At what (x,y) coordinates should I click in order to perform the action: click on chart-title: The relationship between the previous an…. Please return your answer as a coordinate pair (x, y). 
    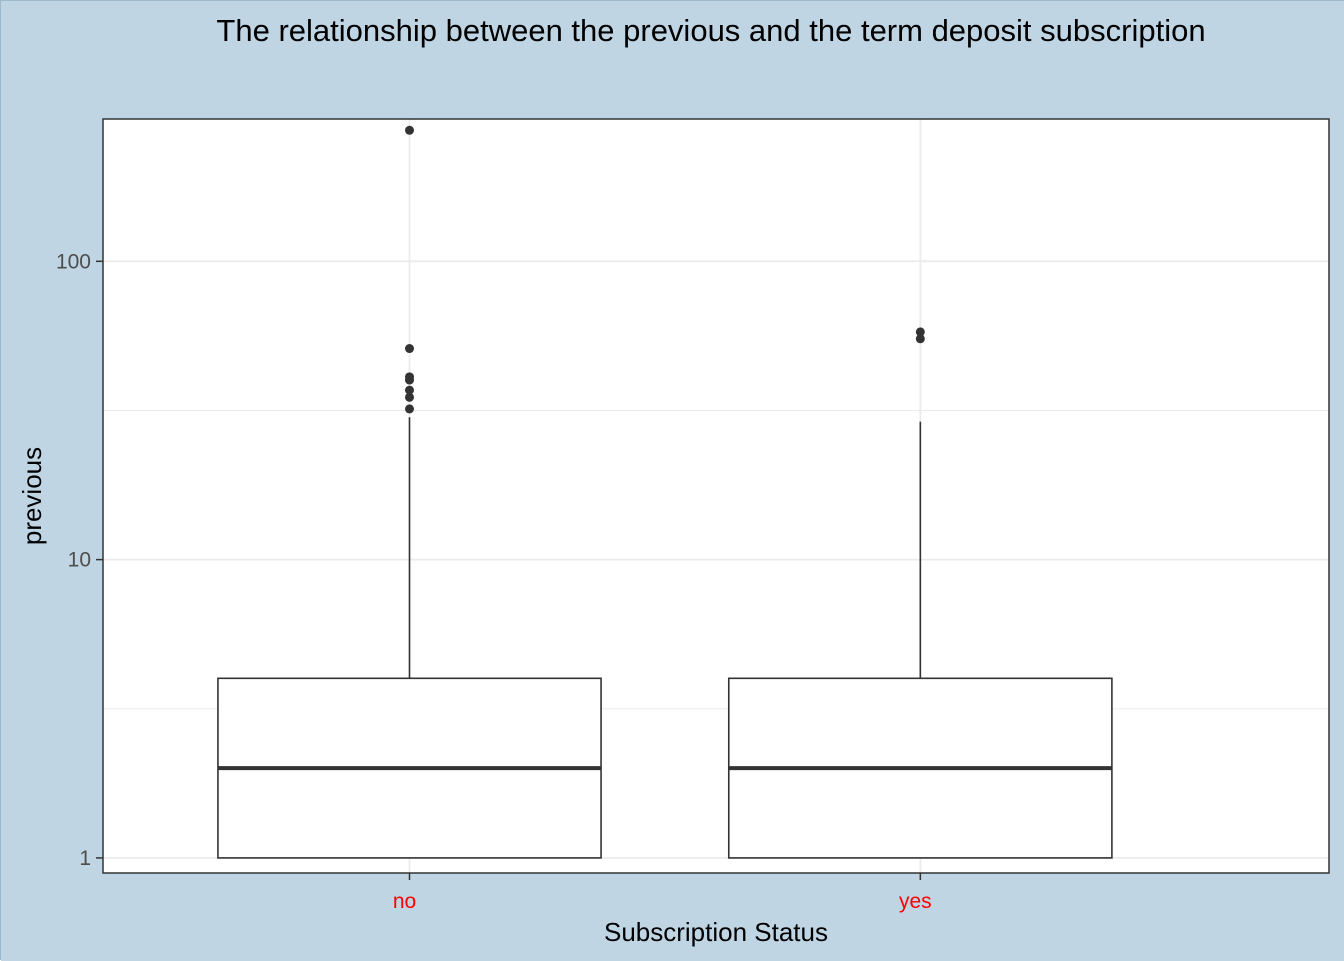
    Looking at the image, I should click on (710, 30).